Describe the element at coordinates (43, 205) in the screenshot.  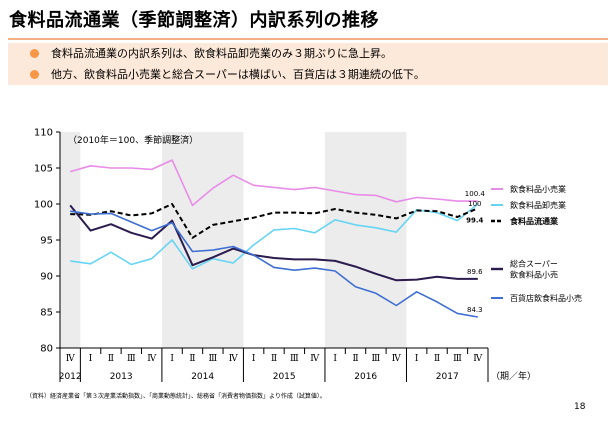
I see `y-tick-label: 100` at that location.